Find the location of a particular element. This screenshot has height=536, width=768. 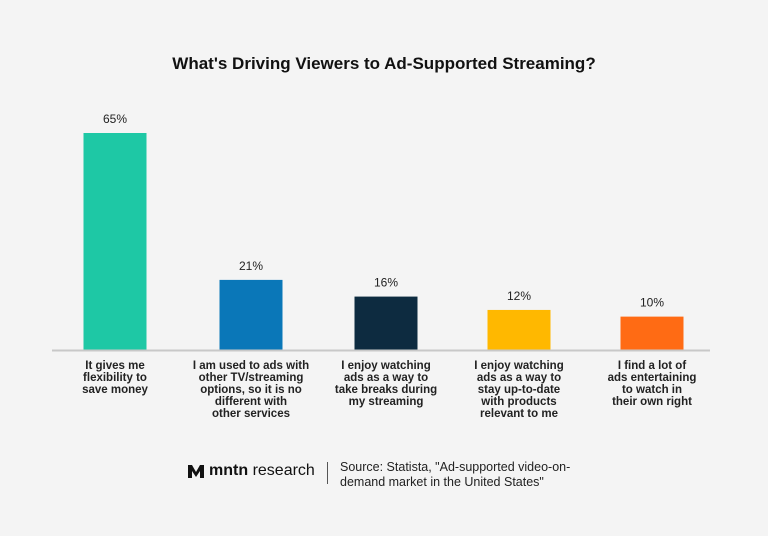

data-label: 10% is located at coordinates (652, 303).